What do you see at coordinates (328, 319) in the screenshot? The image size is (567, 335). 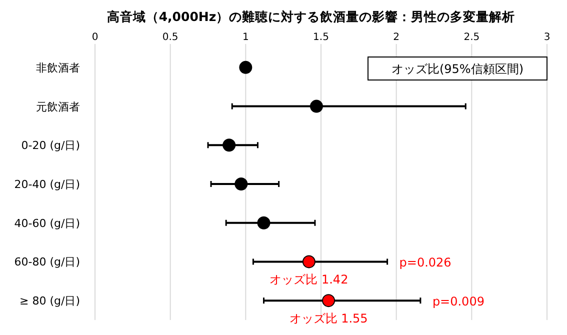 I see `annotation: オッズ比 1.55` at bounding box center [328, 319].